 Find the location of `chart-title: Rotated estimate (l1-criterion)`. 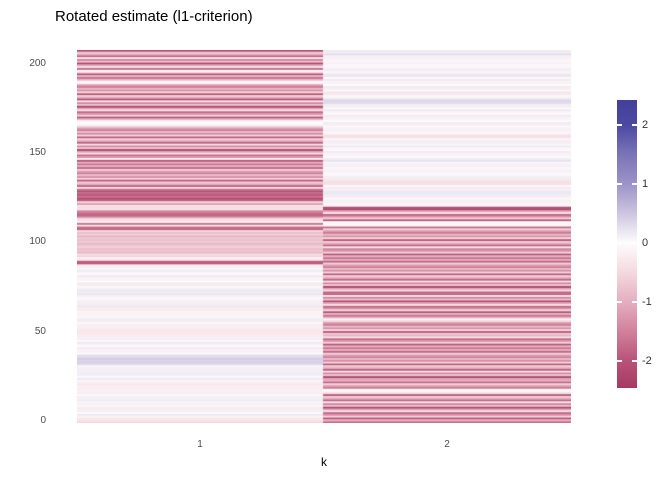

chart-title: Rotated estimate (l1-criterion) is located at coordinates (154, 16).